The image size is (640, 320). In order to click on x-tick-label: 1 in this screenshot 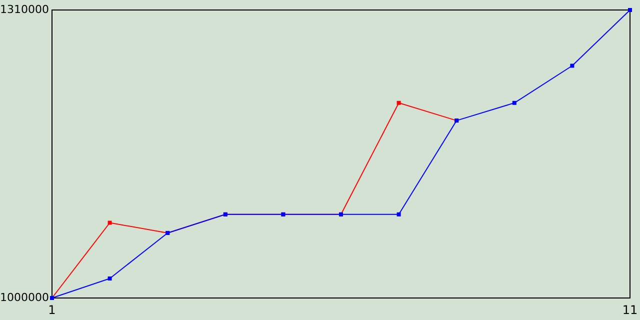, I will do `click(52, 310)`.